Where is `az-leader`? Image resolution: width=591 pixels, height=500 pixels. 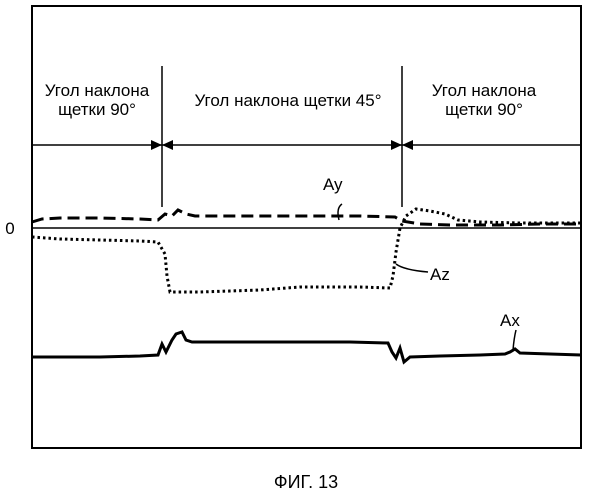 az-leader is located at coordinates (412, 268).